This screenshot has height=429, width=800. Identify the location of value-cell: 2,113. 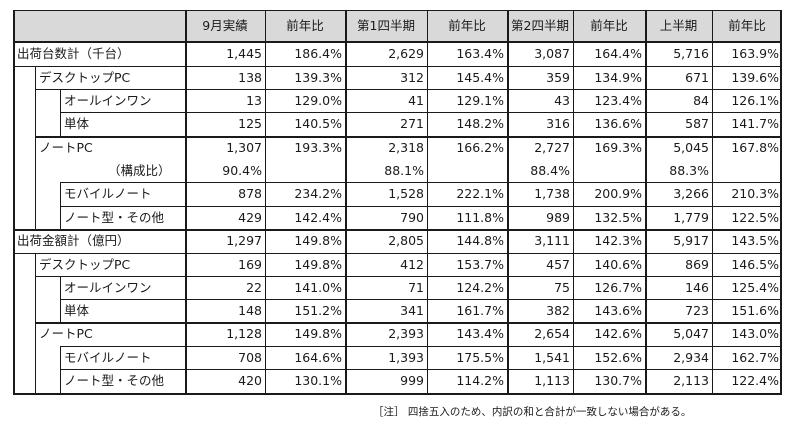
(691, 380).